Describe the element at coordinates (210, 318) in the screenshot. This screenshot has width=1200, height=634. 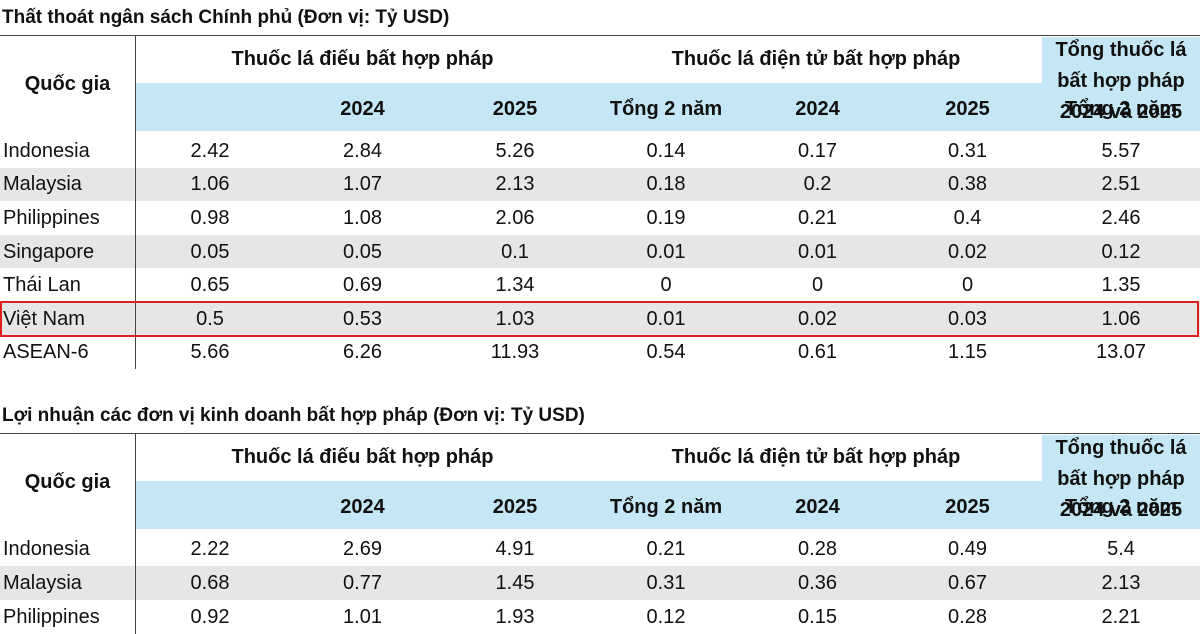
I see `cell-value: 0.5` at that location.